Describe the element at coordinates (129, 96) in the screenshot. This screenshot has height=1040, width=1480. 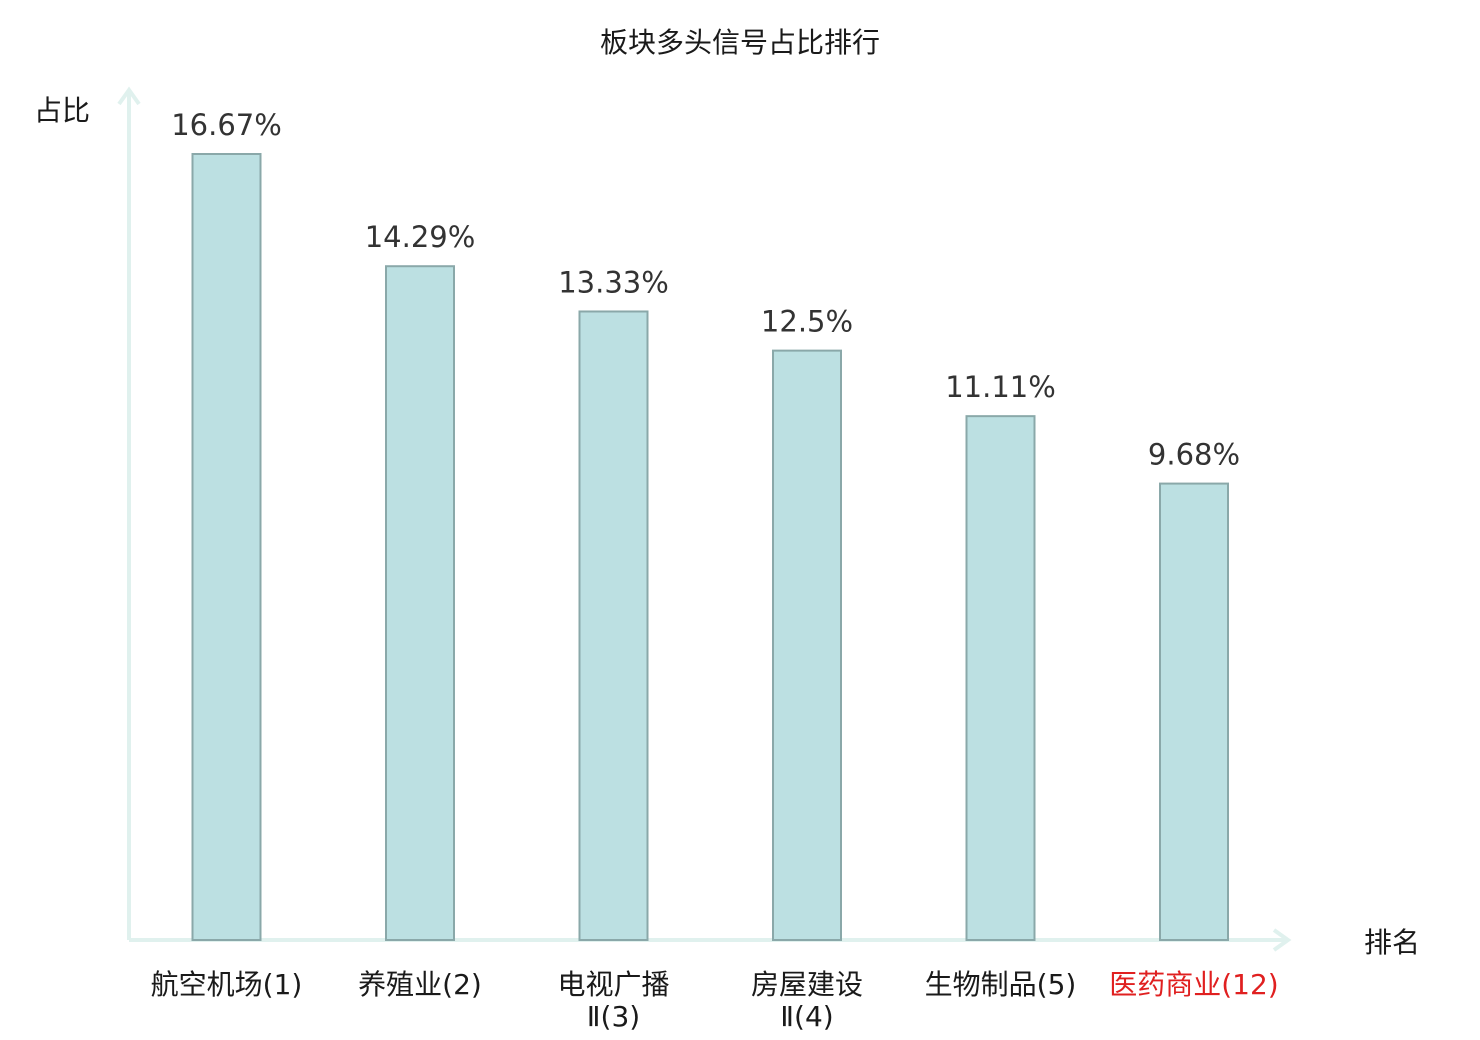
I see `y-axis-arrow` at that location.